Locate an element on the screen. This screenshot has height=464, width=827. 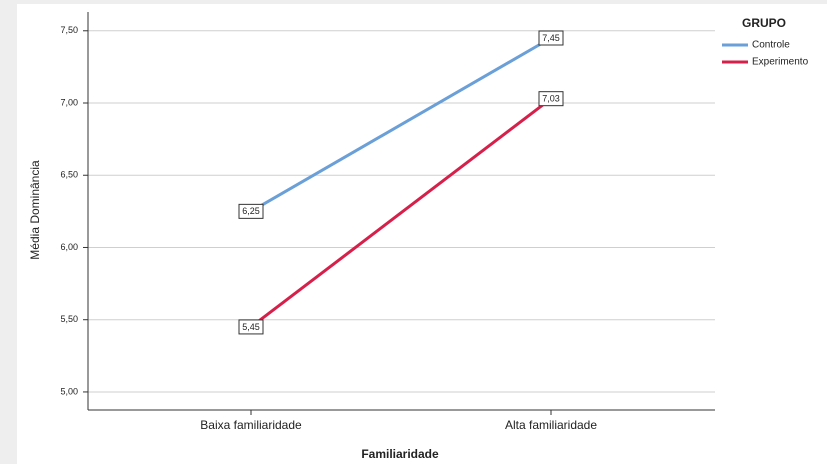
value-label: 7,45 is located at coordinates (551, 38).